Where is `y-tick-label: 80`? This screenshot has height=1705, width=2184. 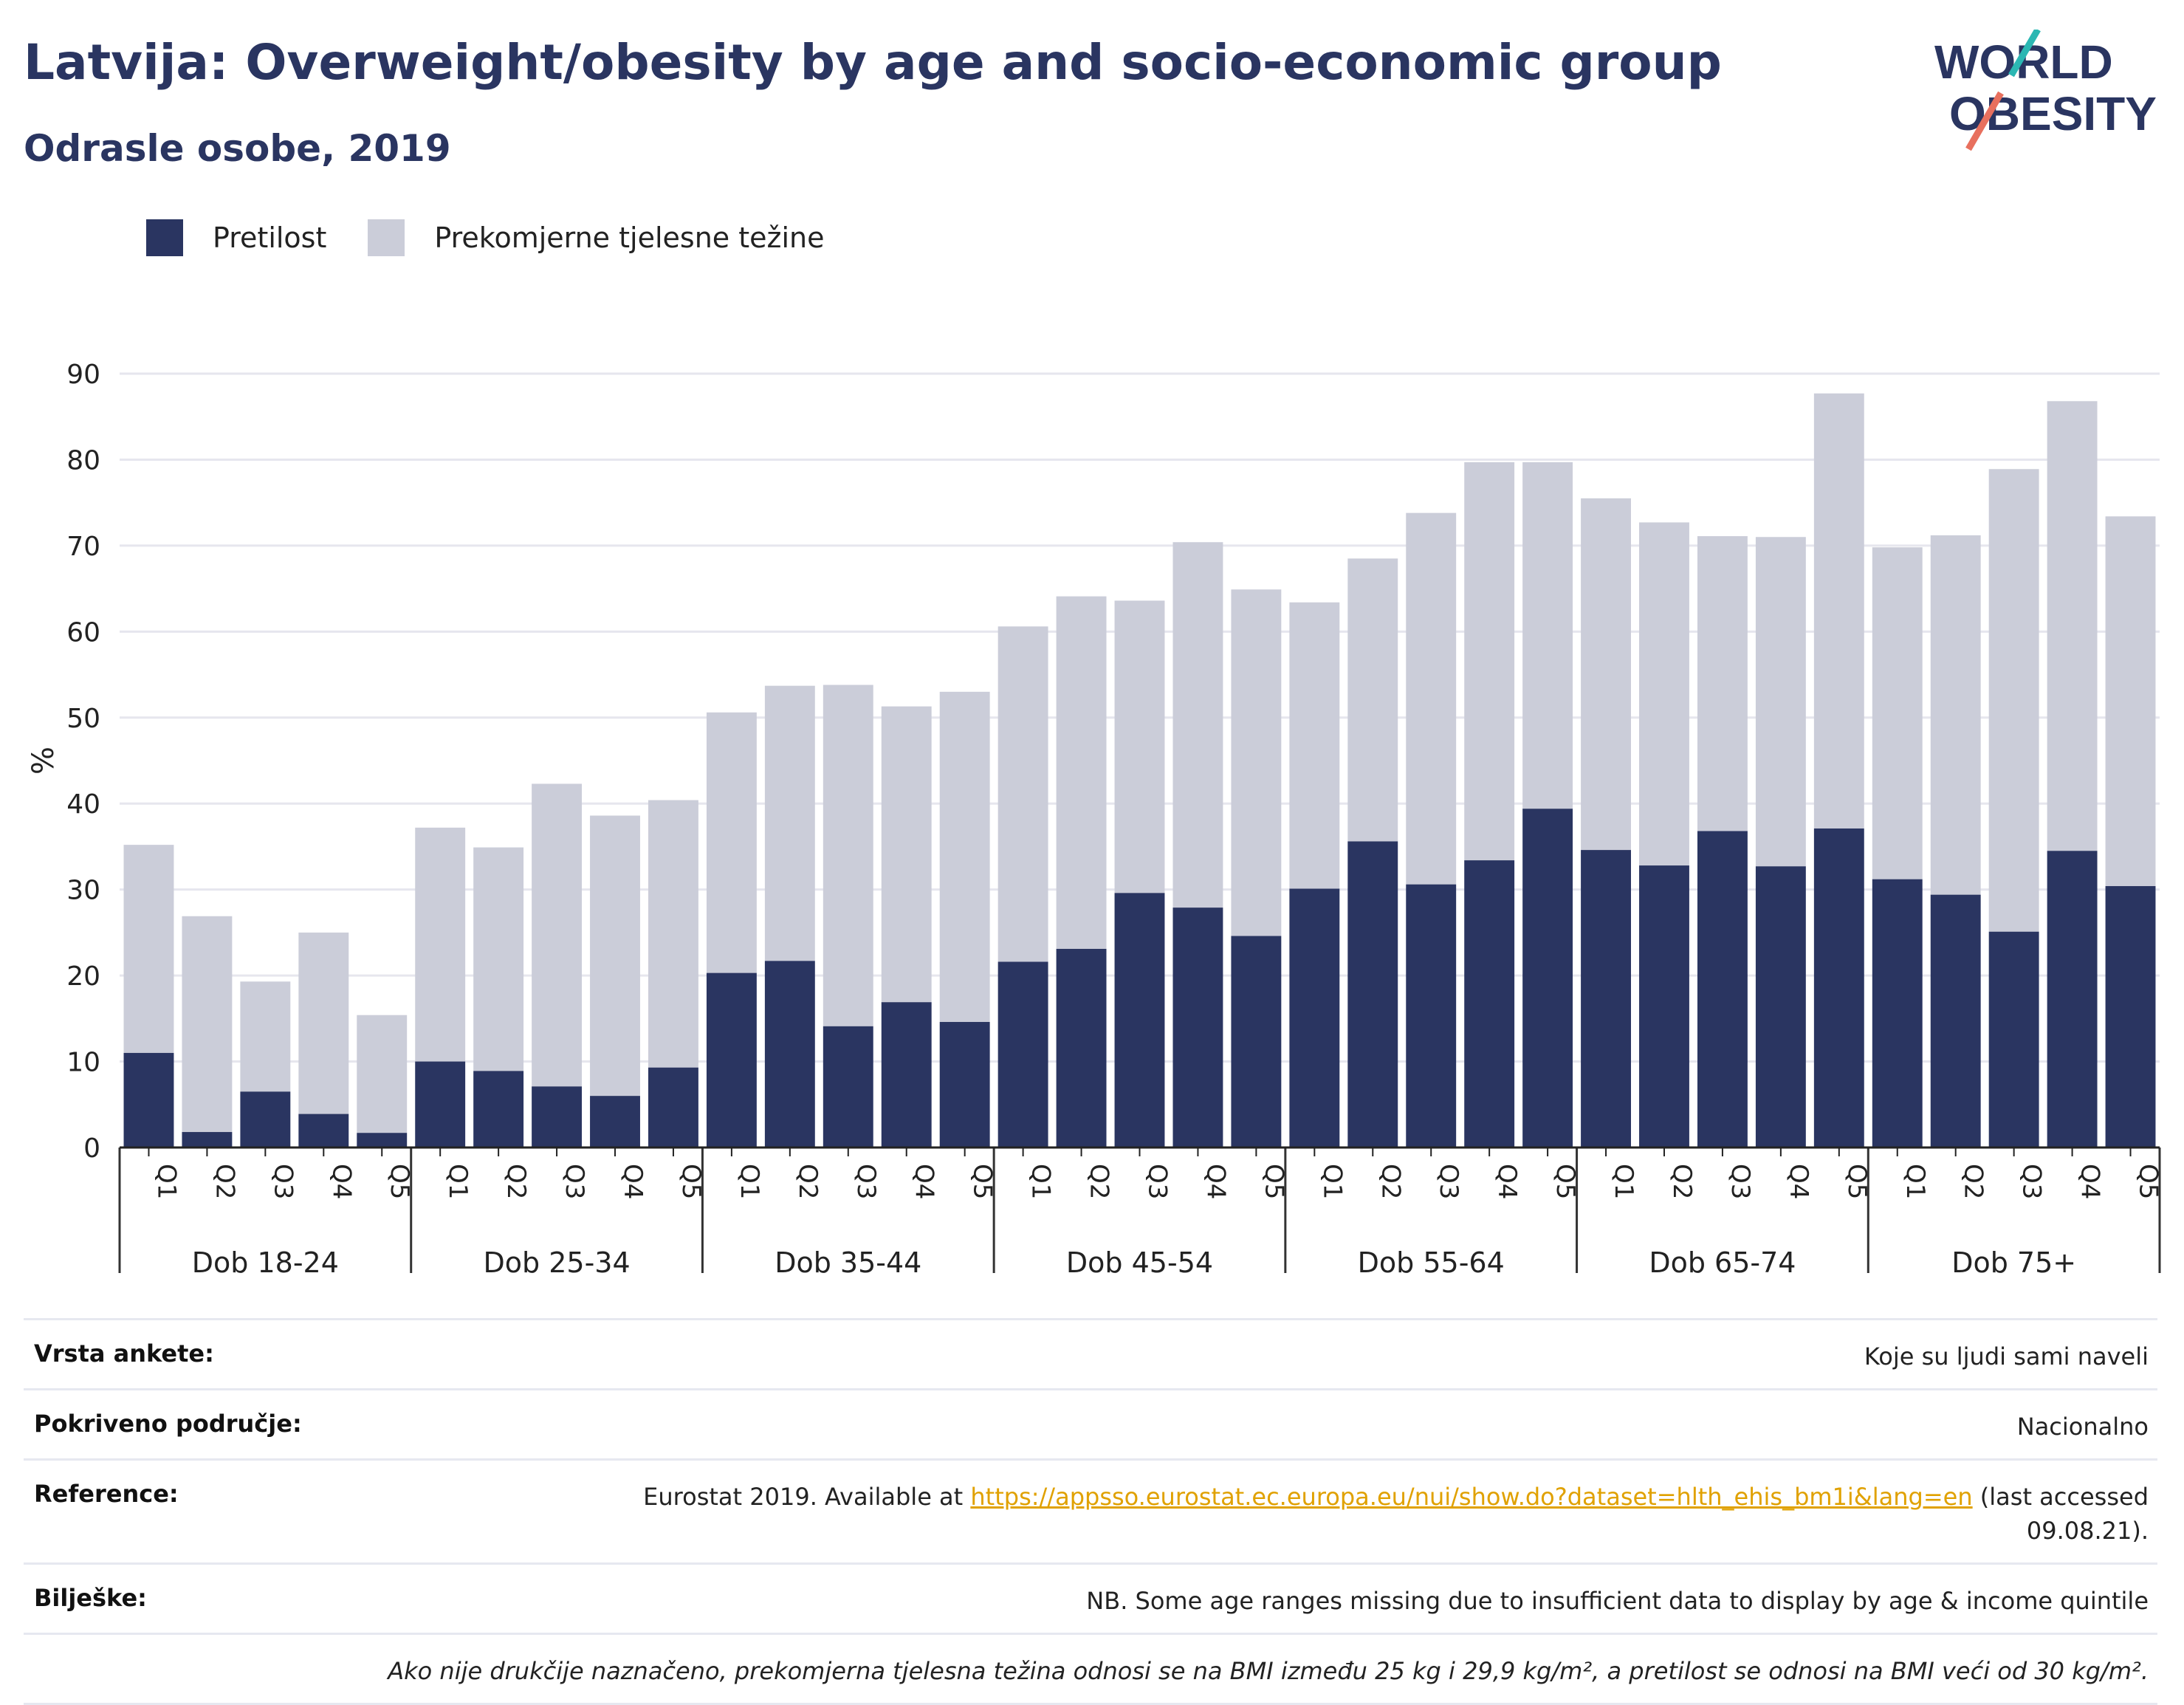
y-tick-label: 80 is located at coordinates (83, 460).